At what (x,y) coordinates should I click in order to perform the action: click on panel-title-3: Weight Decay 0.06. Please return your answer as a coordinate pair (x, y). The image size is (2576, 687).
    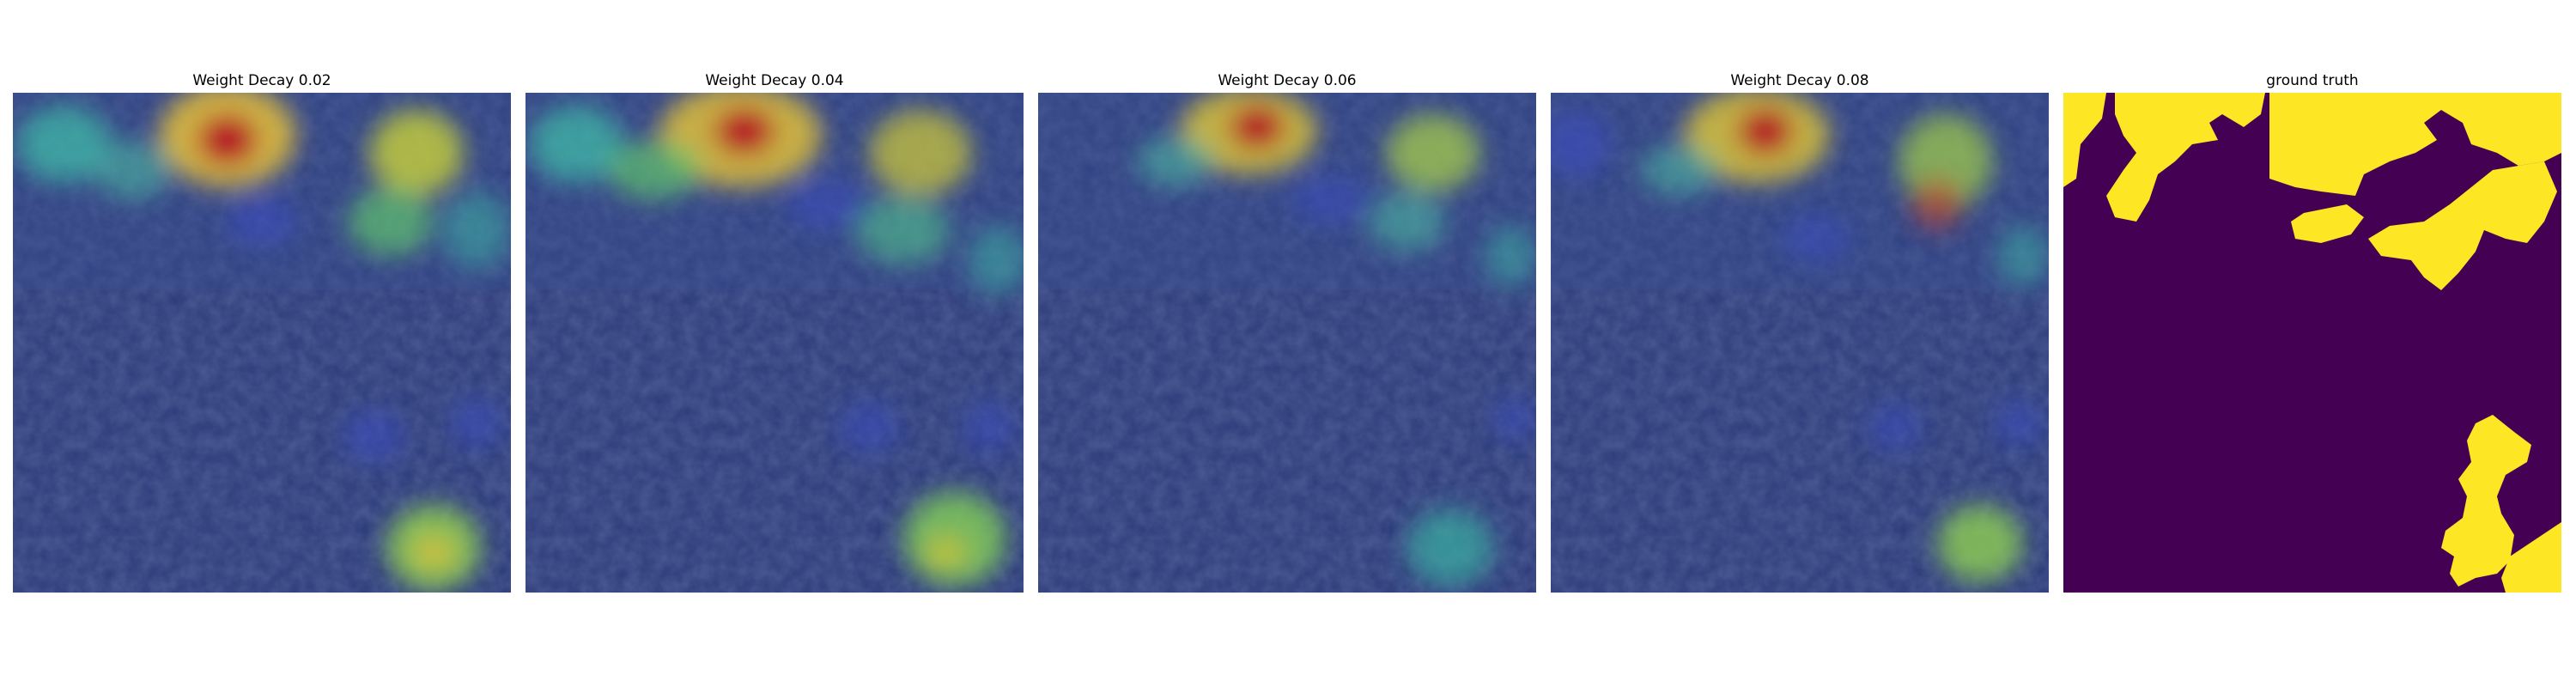
    Looking at the image, I should click on (1287, 80).